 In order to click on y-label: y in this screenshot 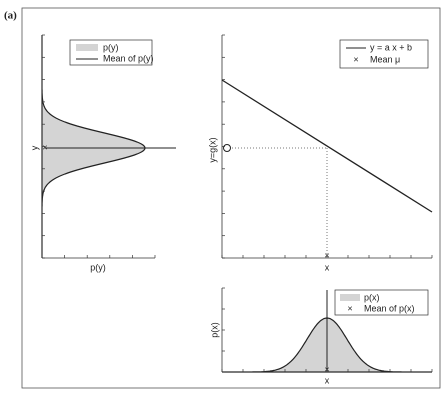, I will do `click(34, 147)`.